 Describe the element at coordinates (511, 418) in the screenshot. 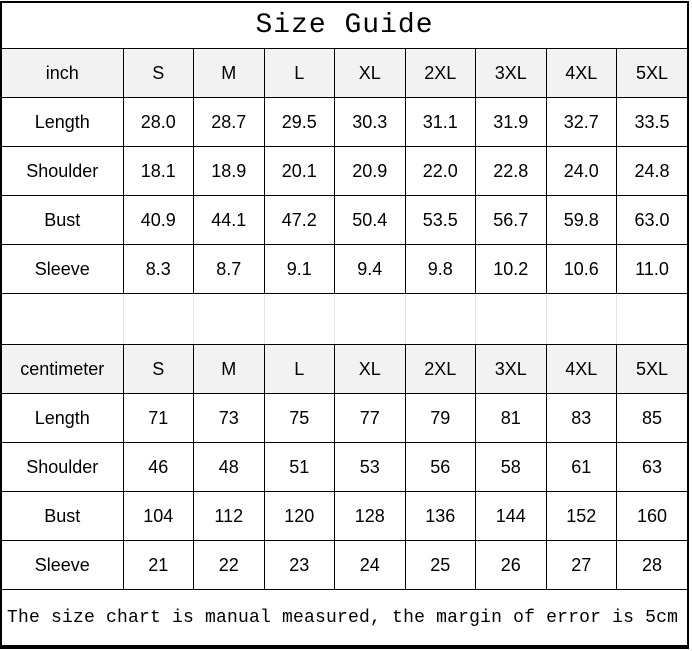

I see `size-value-cell: 81` at that location.